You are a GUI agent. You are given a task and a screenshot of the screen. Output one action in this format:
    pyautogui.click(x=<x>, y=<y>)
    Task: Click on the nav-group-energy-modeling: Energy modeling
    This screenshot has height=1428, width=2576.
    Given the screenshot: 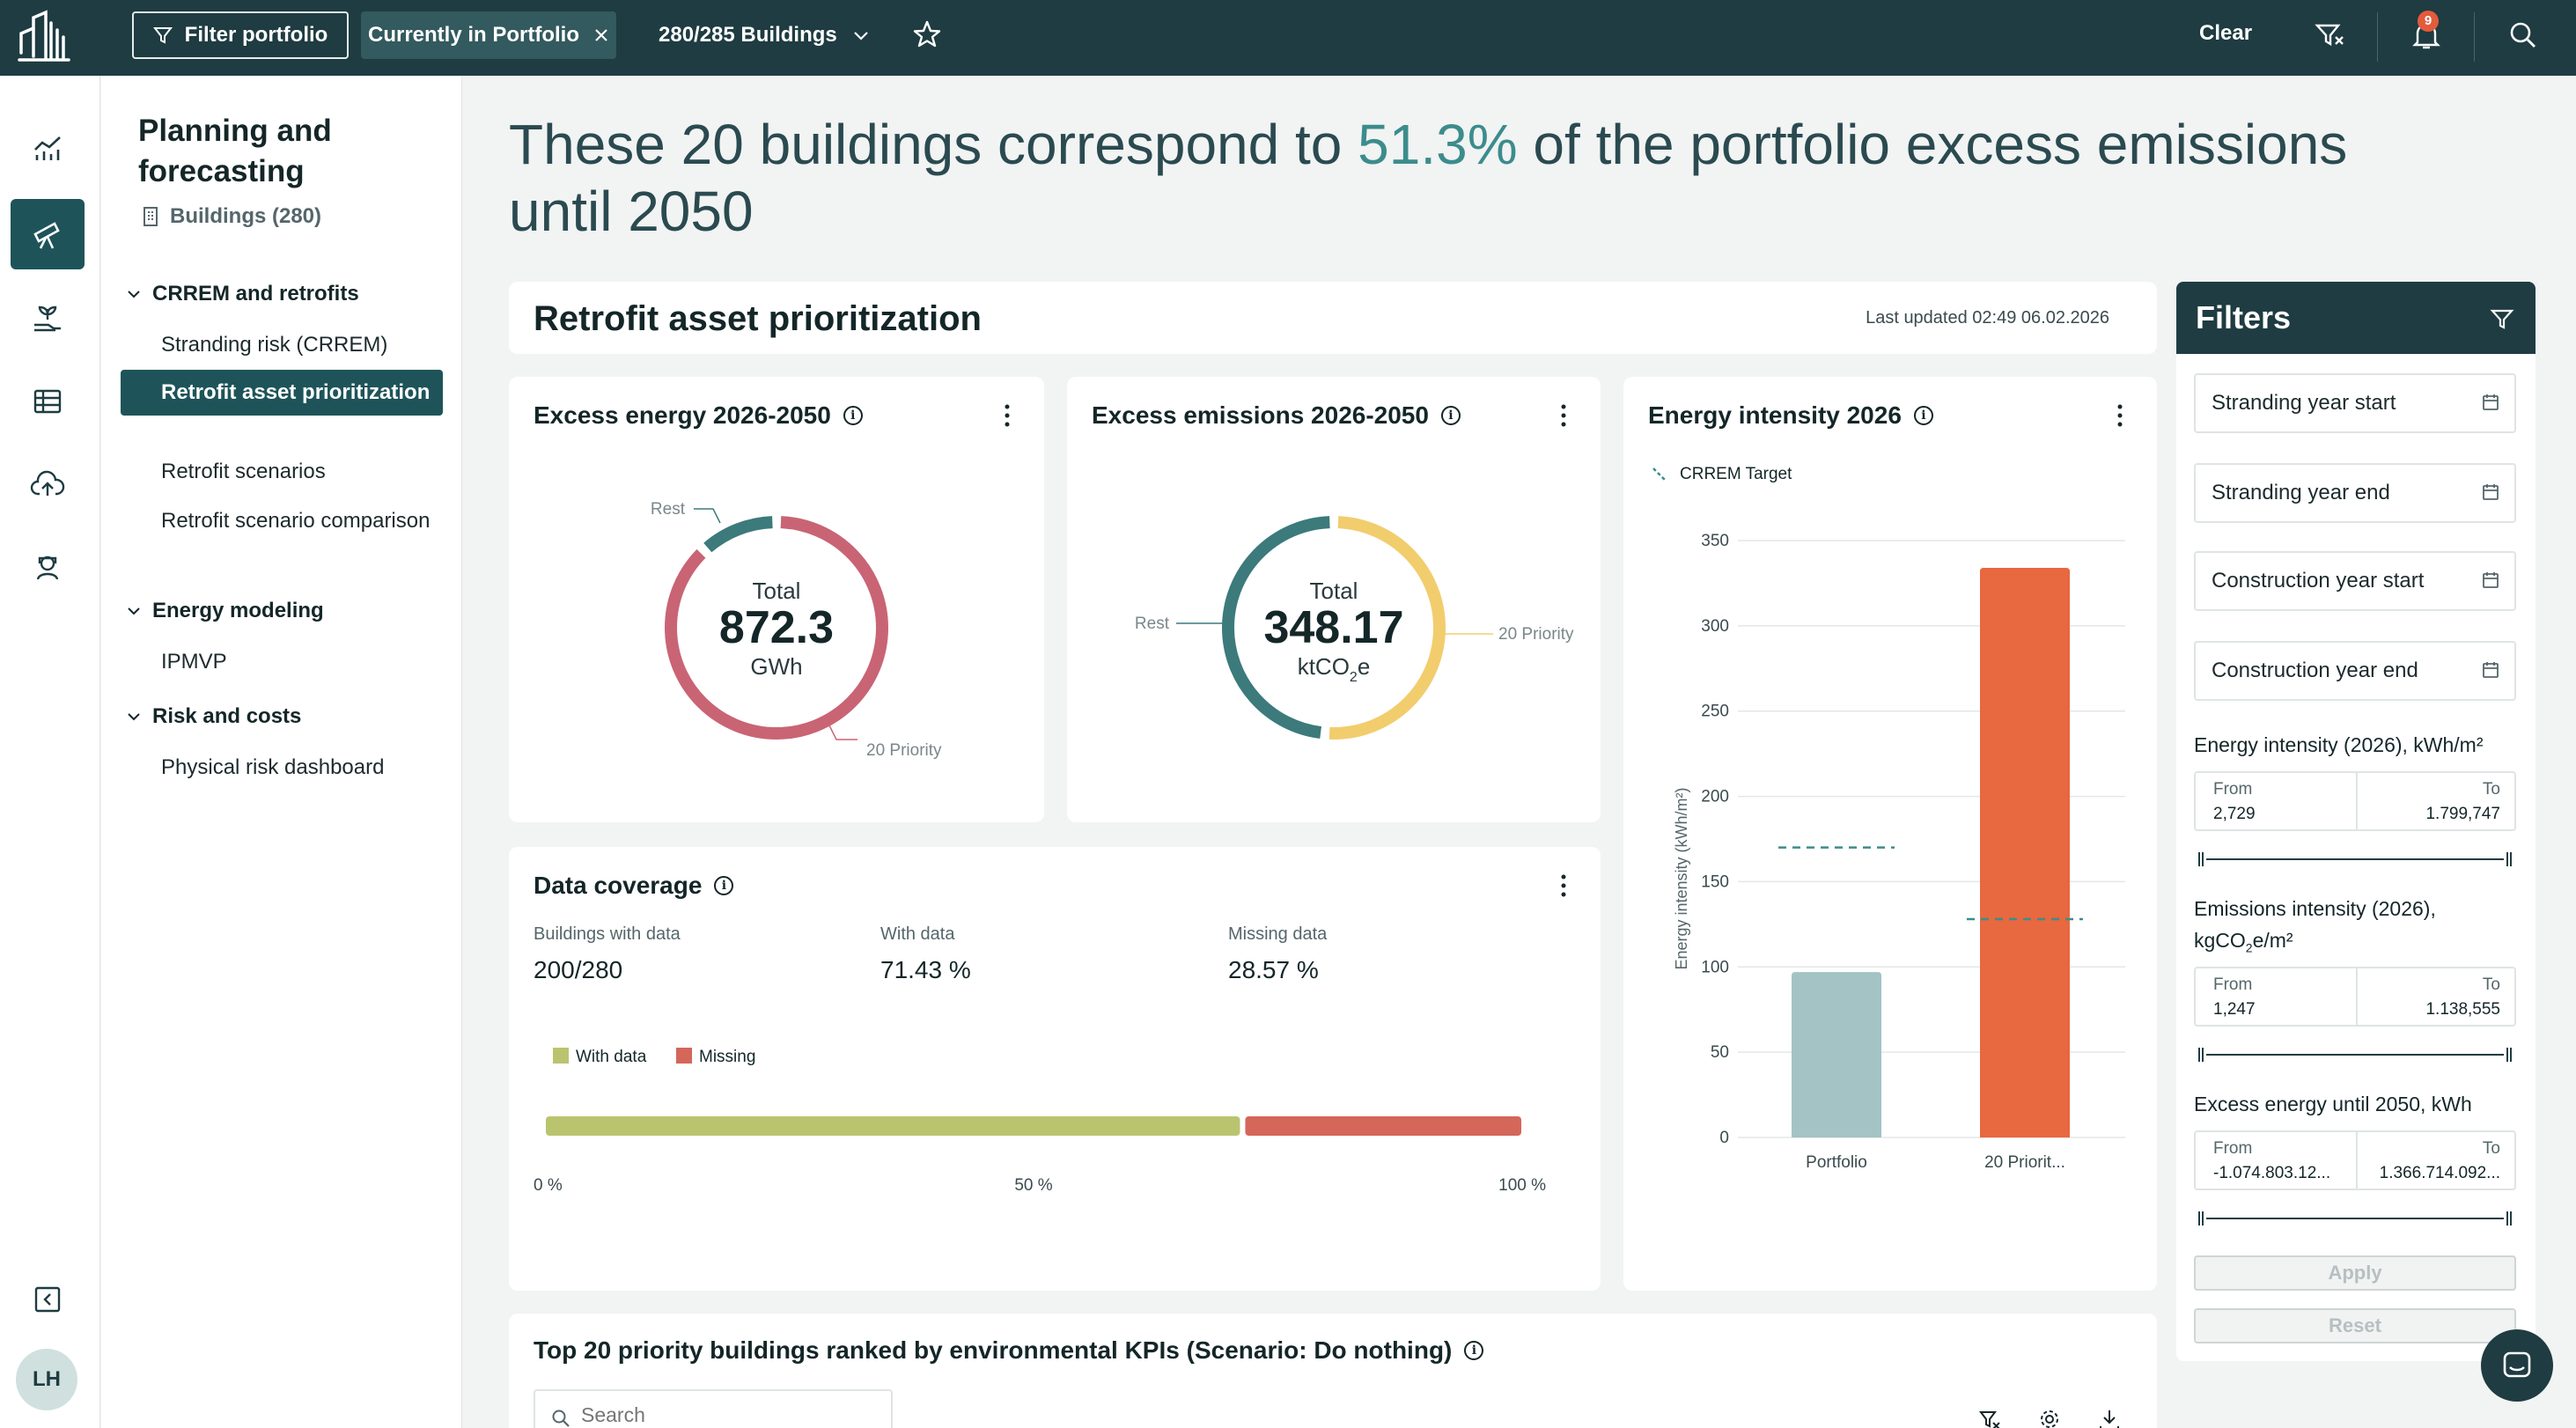 What is the action you would take?
    pyautogui.click(x=225, y=611)
    